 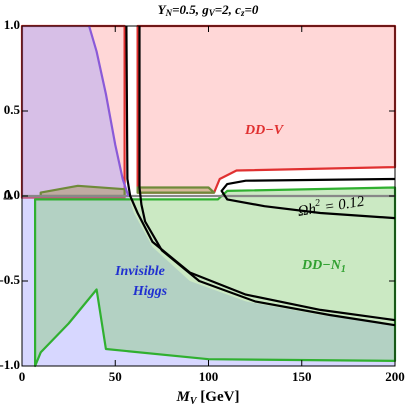 I want to click on x-axis-label: MV [GeV], so click(x=208, y=398).